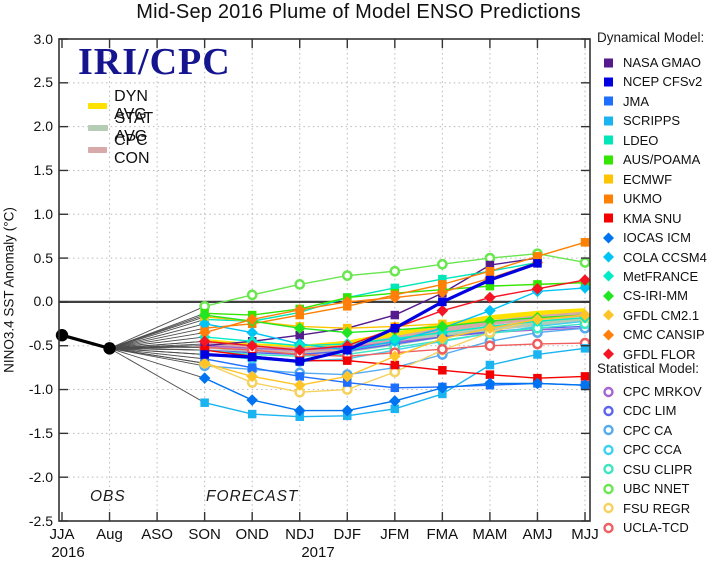 Image resolution: width=717 pixels, height=565 pixels. What do you see at coordinates (663, 82) in the screenshot?
I see `legend-item-label: NCEP CFSv2` at bounding box center [663, 82].